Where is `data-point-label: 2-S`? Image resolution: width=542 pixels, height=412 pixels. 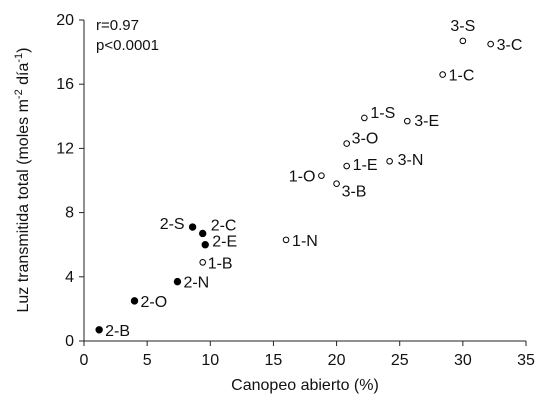
data-point-label: 2-S is located at coordinates (172, 224).